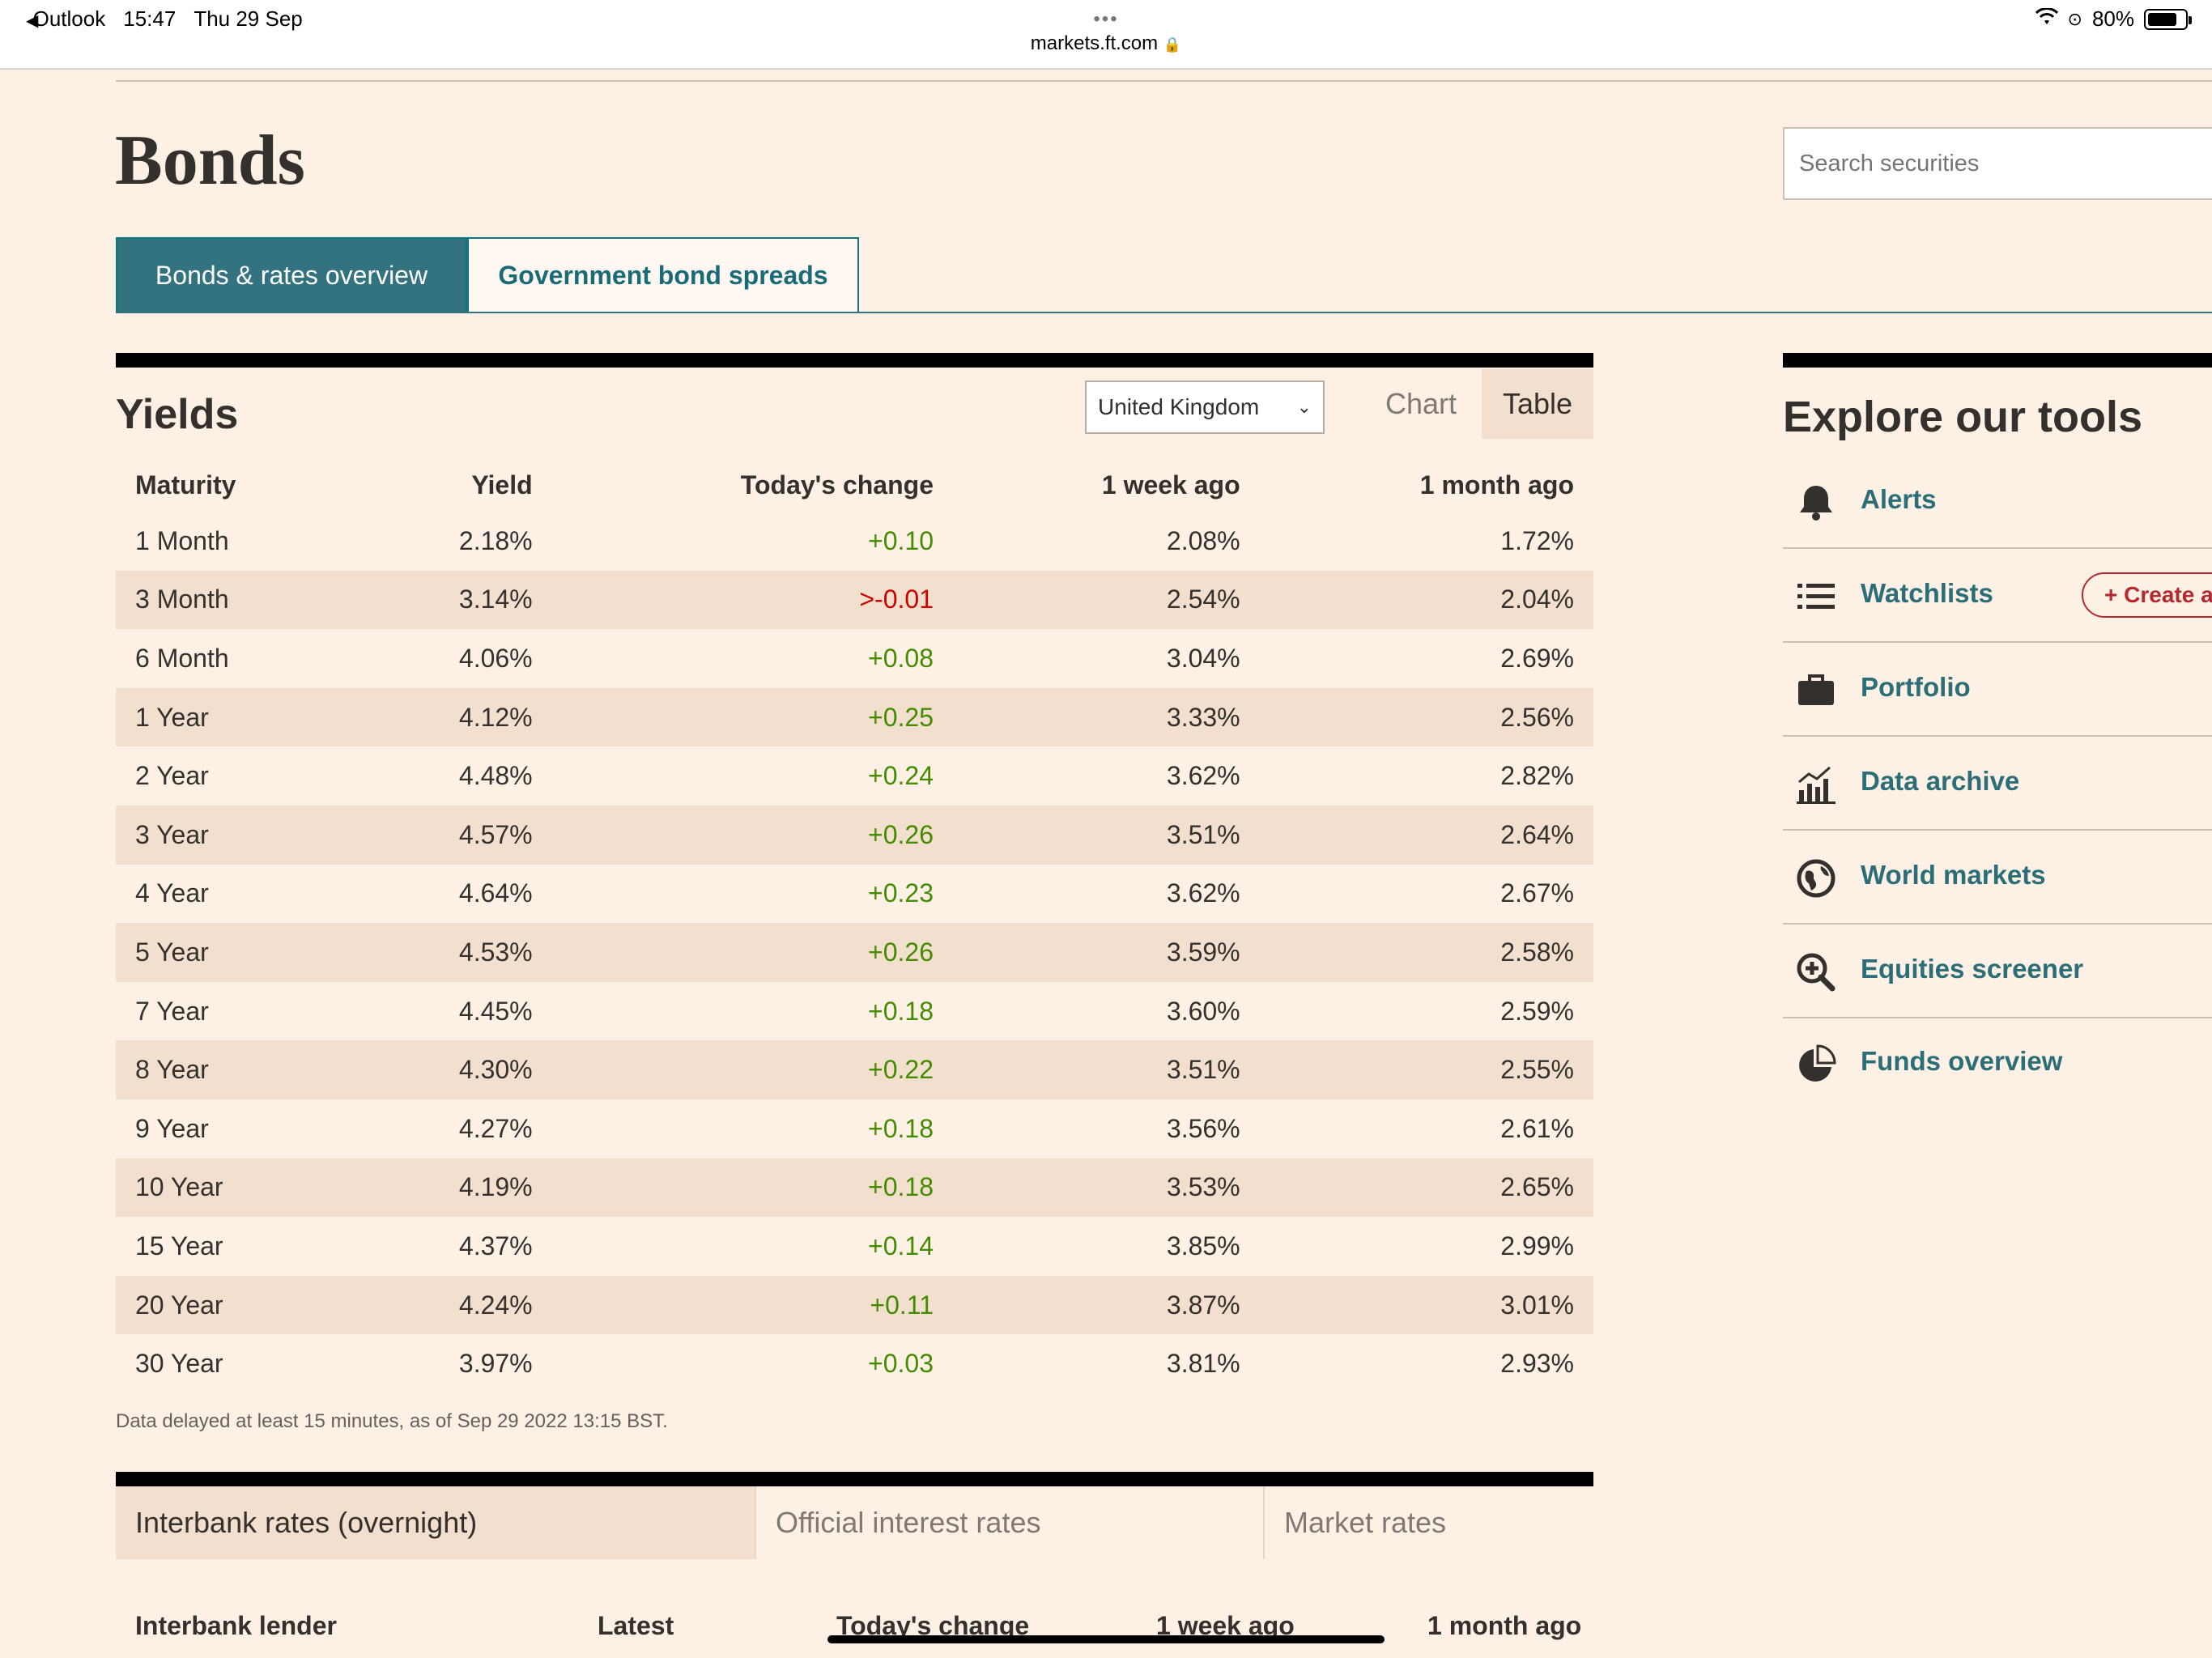 The image size is (2212, 1658). Describe the element at coordinates (854, 1188) in the screenshot. I see `table-row: 10 Year 4.19% +0.18 3.53% 2.65%` at that location.